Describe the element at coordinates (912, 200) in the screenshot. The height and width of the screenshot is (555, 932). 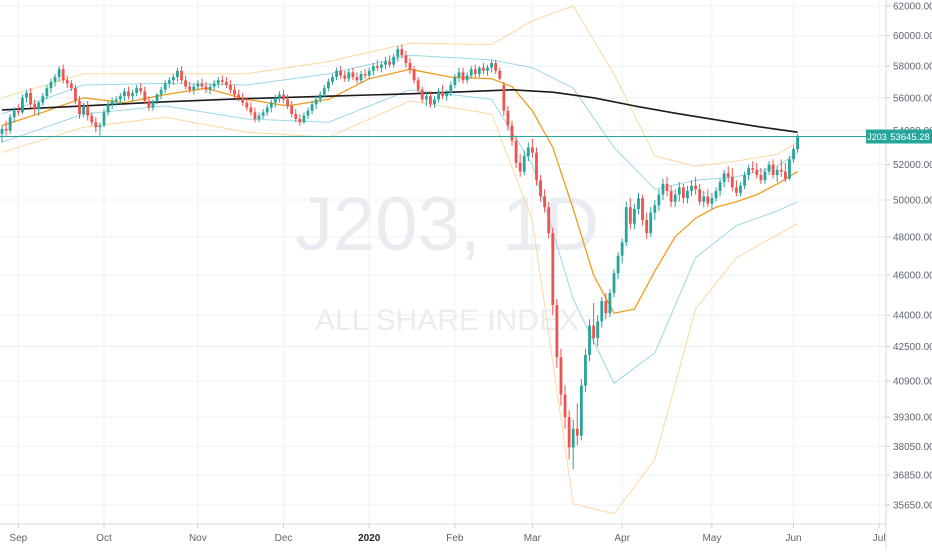
I see `price-tick-label: 50000.00` at that location.